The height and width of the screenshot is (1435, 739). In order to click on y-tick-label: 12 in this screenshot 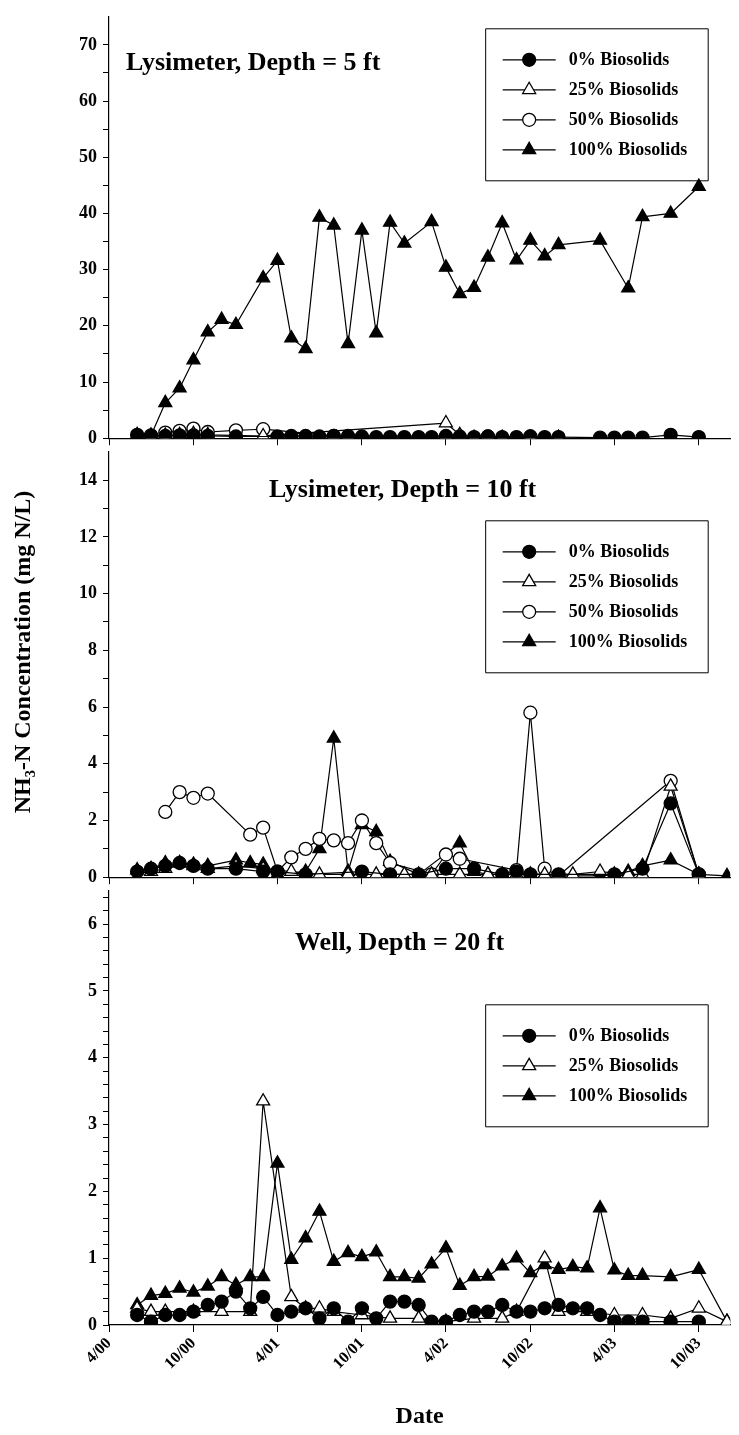, I will do `click(88, 535)`.